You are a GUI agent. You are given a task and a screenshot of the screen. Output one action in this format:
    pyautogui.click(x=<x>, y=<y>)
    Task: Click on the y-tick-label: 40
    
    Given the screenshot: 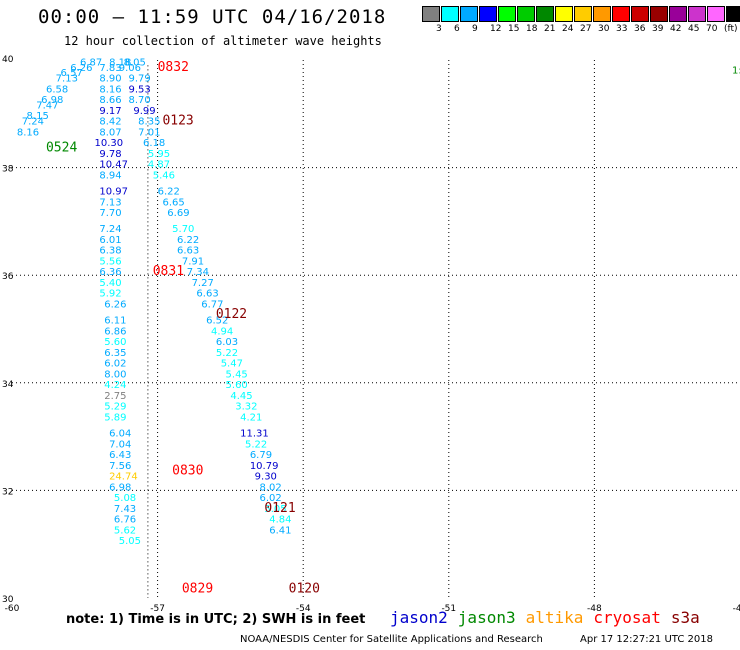 What is the action you would take?
    pyautogui.click(x=8, y=60)
    